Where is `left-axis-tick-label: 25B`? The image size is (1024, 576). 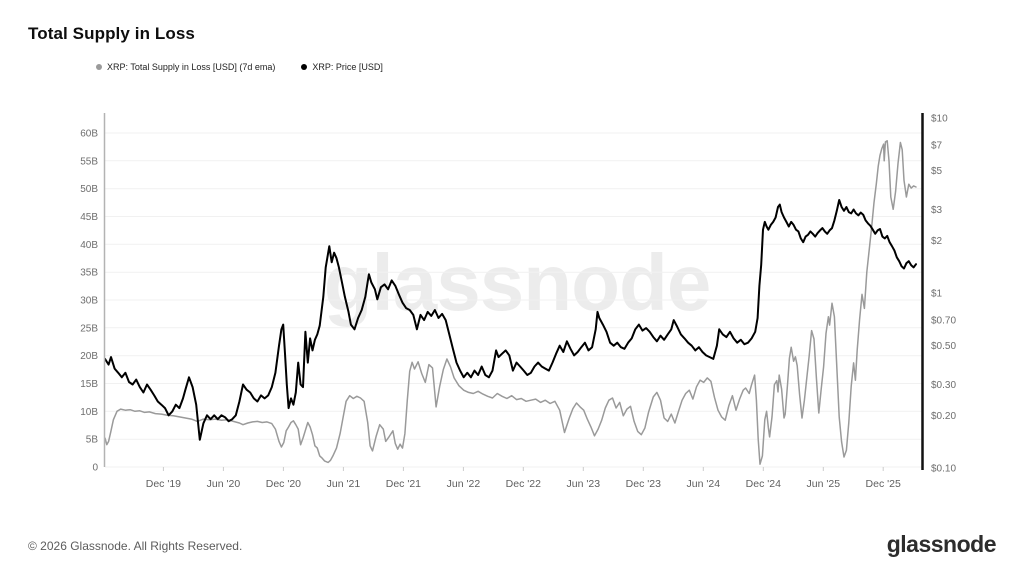 left-axis-tick-label: 25B is located at coordinates (89, 328).